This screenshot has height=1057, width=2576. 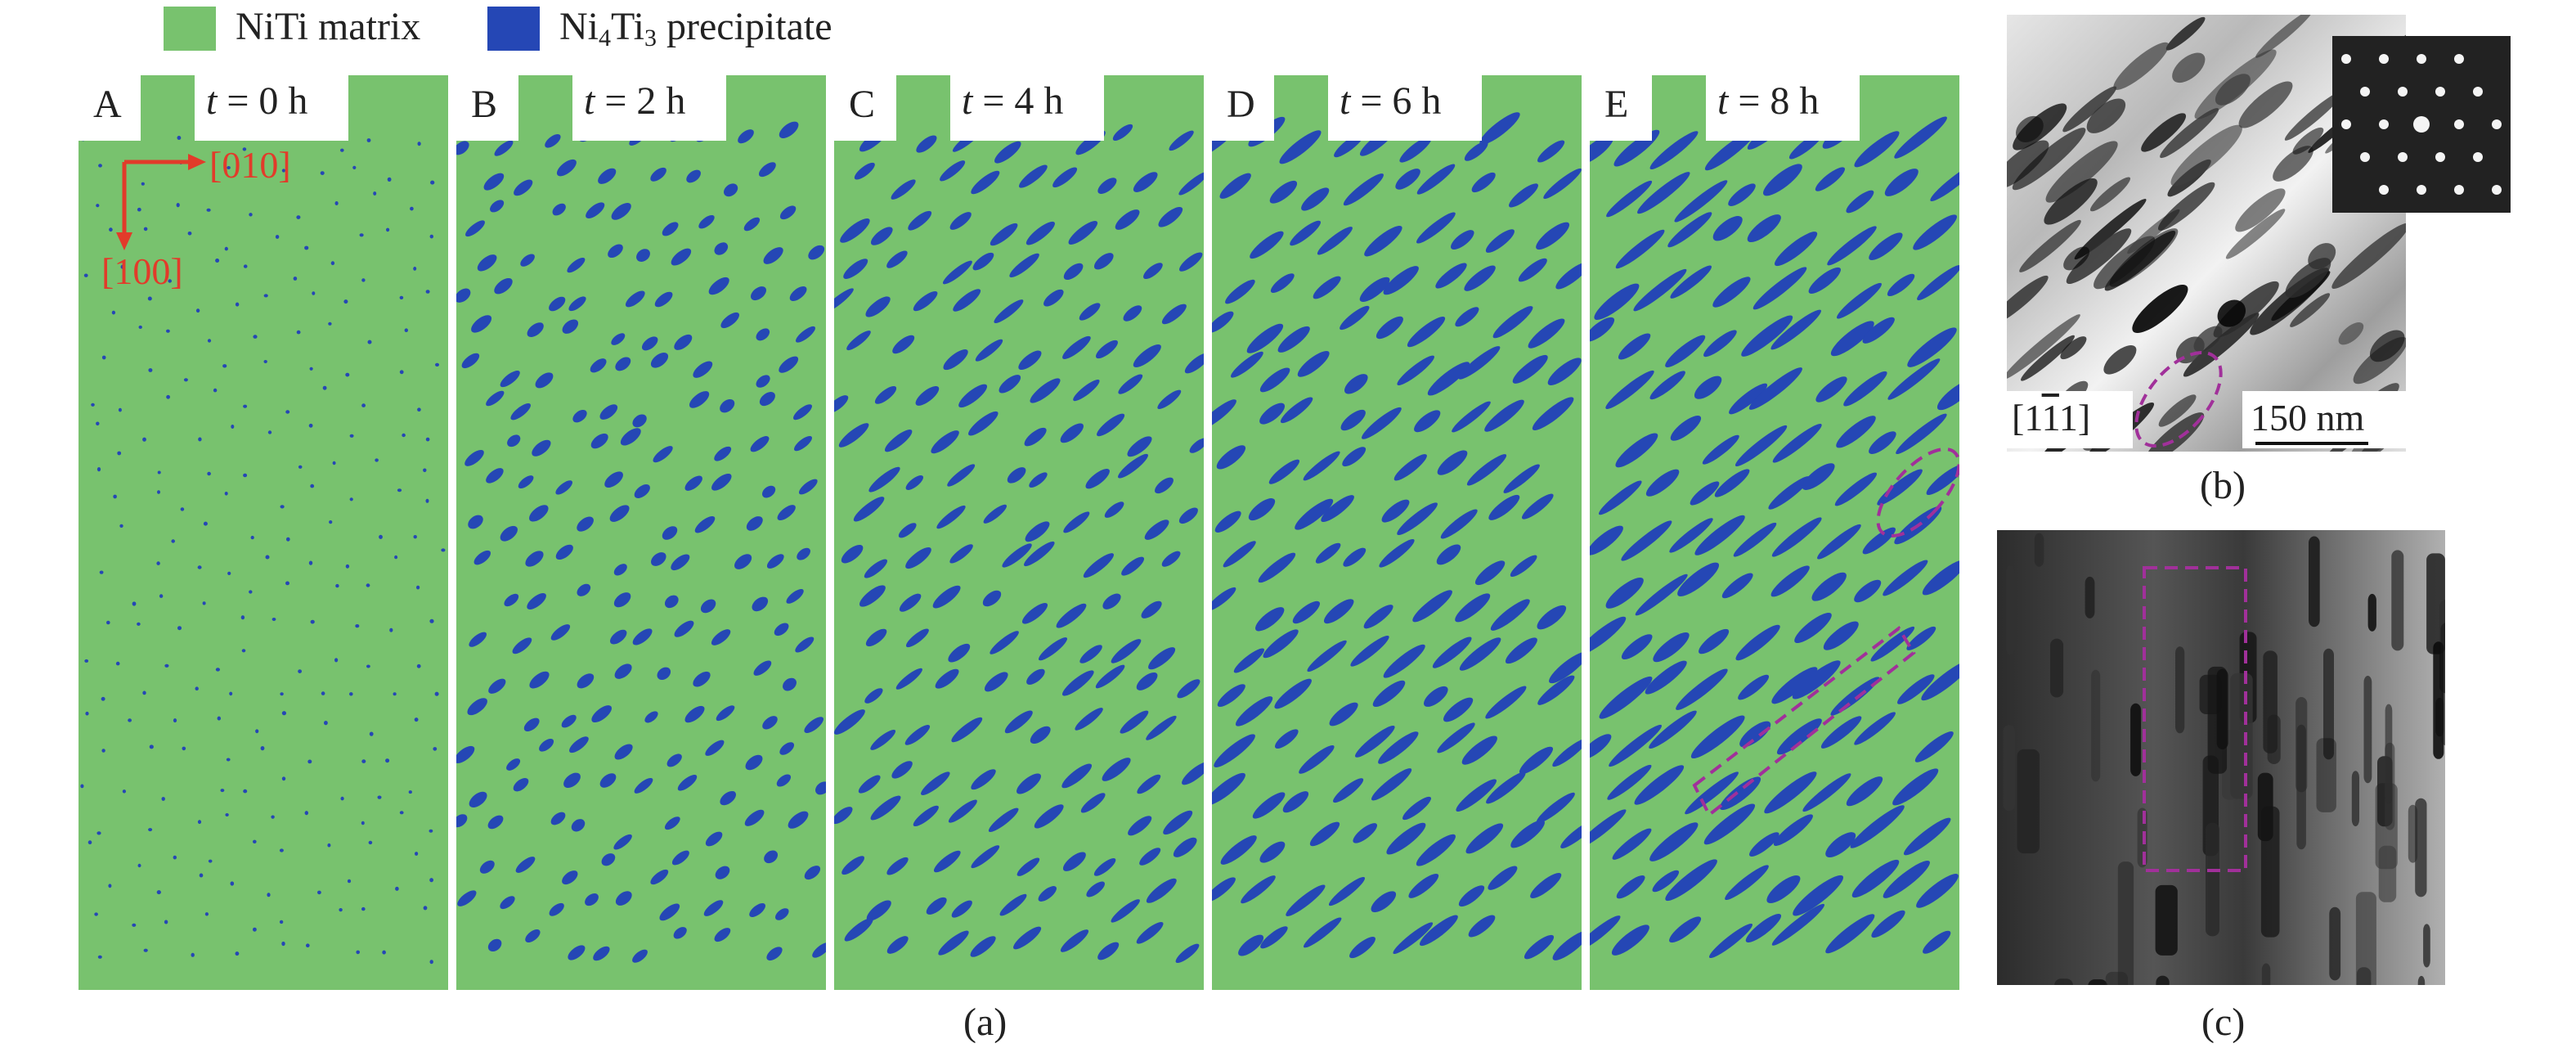 What do you see at coordinates (2379, 360) in the screenshot?
I see `tem-b-streak` at bounding box center [2379, 360].